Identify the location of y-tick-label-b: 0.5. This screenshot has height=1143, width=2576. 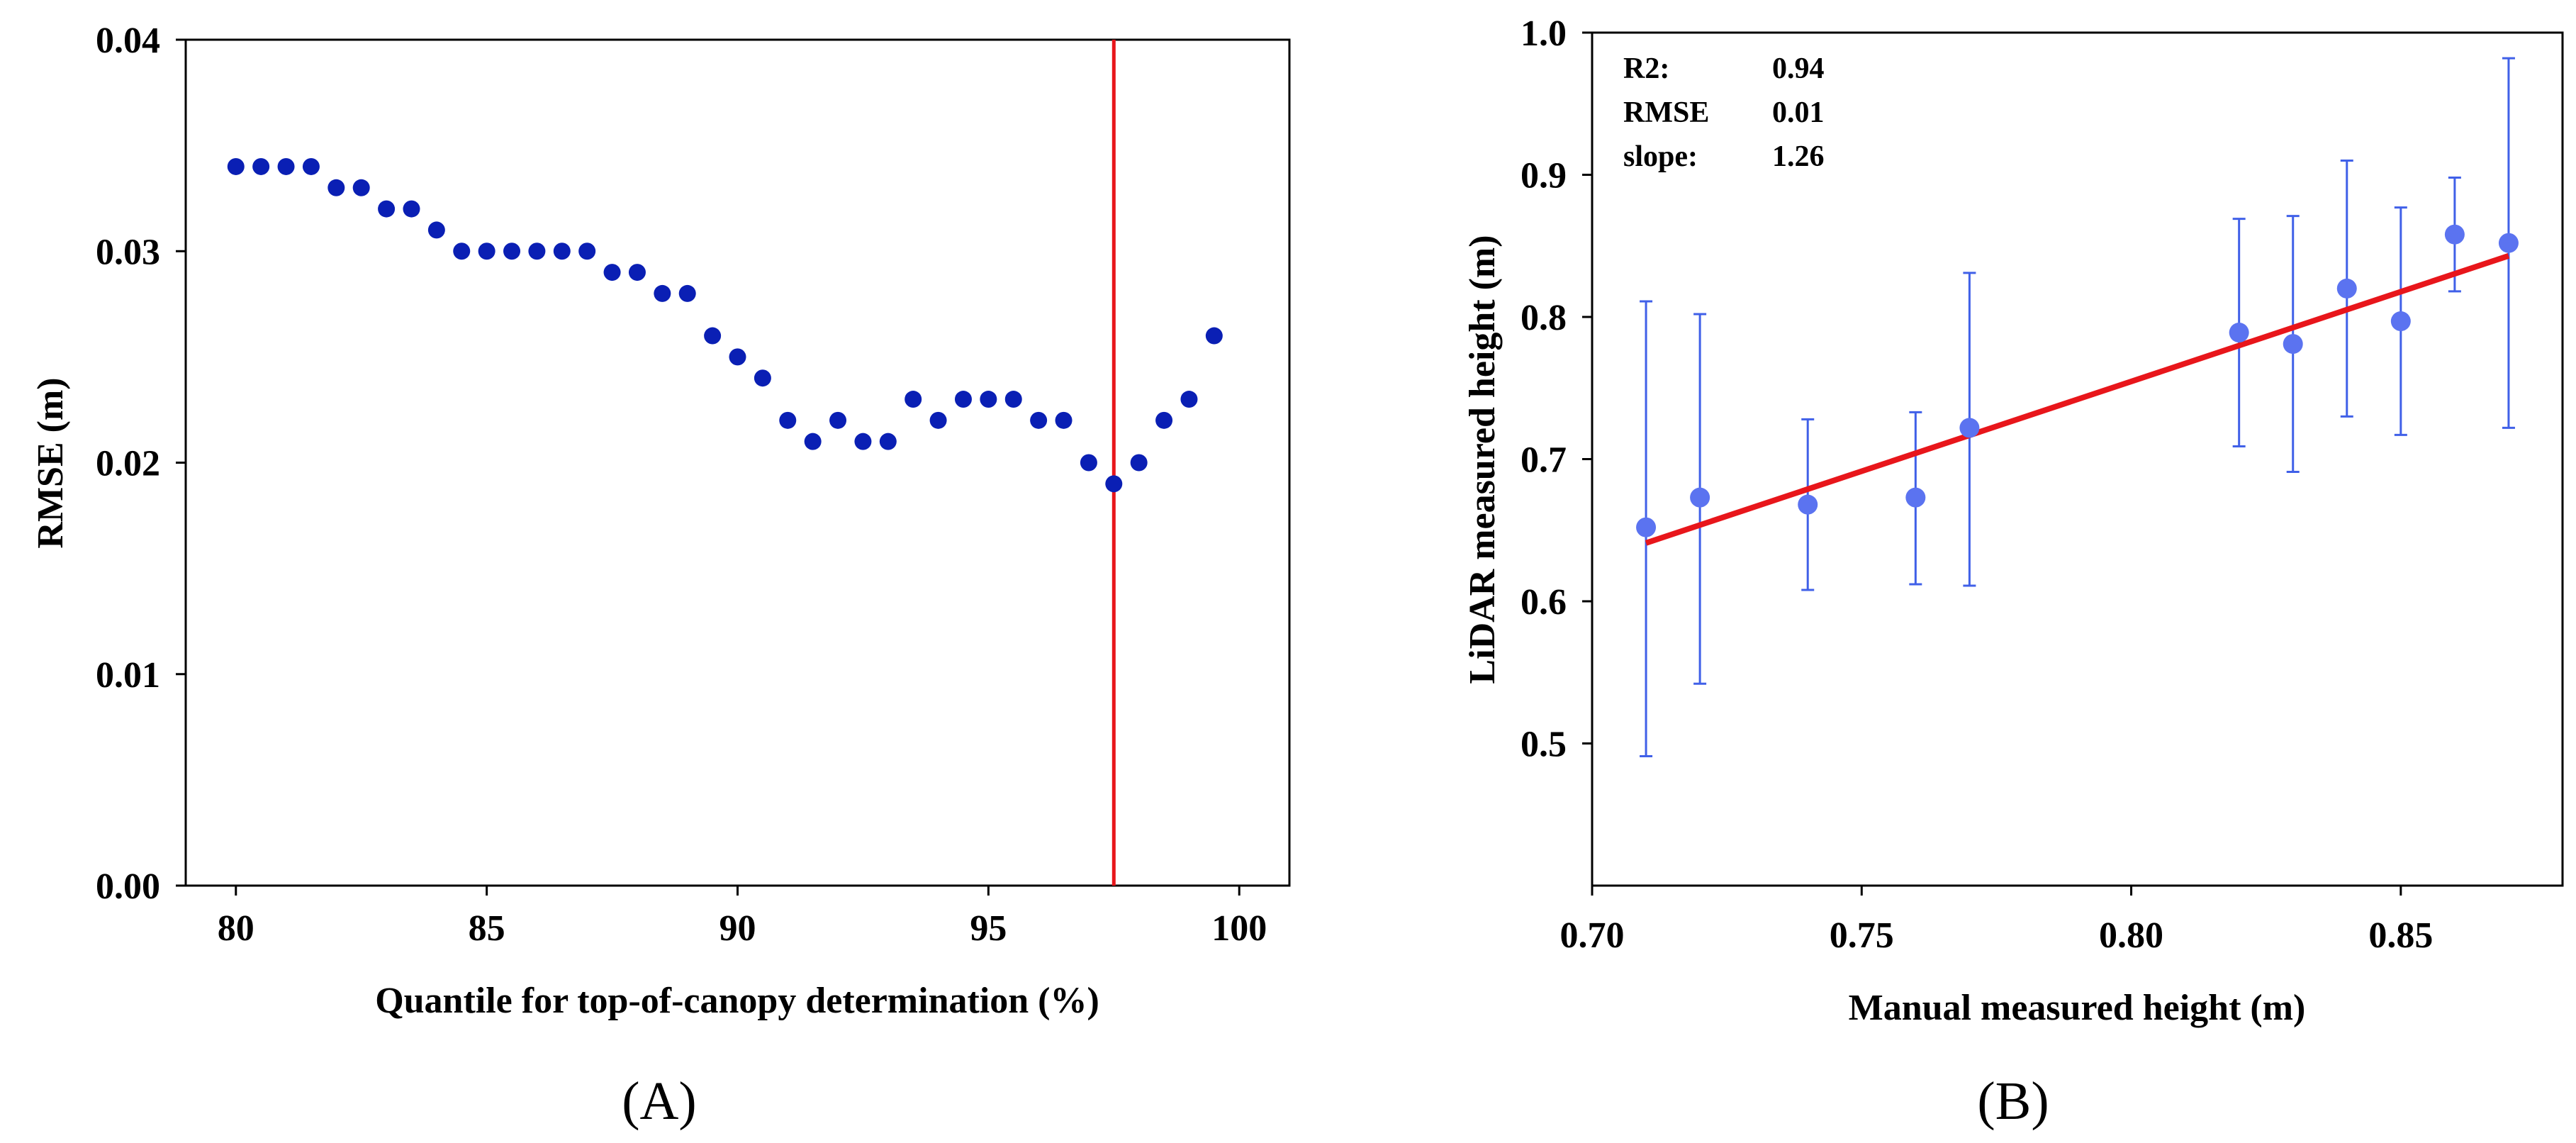
(1544, 745).